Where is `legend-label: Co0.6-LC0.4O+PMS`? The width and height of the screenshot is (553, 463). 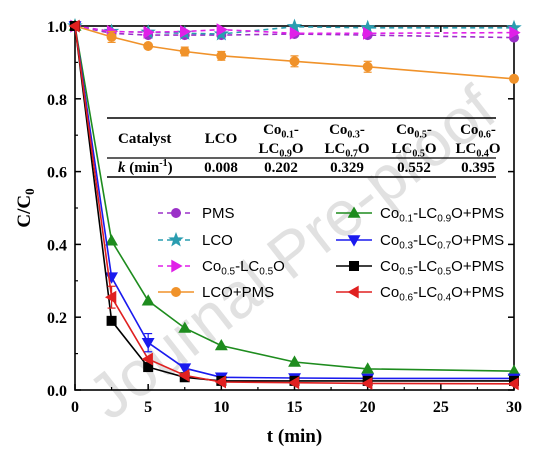 legend-label: Co0.6-LC0.4O+PMS is located at coordinates (442, 293).